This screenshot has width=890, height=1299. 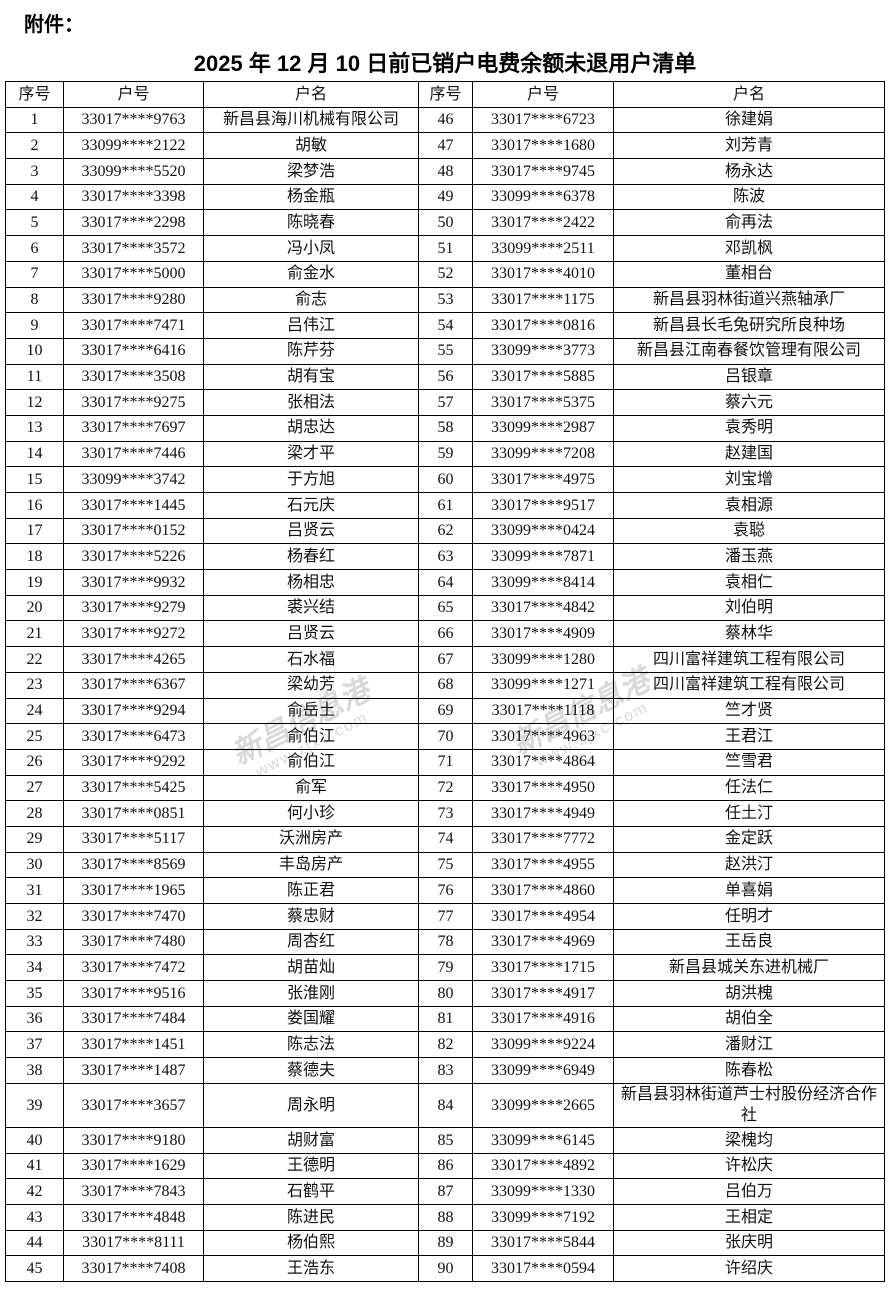 What do you see at coordinates (749, 479) in the screenshot?
I see `name-cell: 刘宝增` at bounding box center [749, 479].